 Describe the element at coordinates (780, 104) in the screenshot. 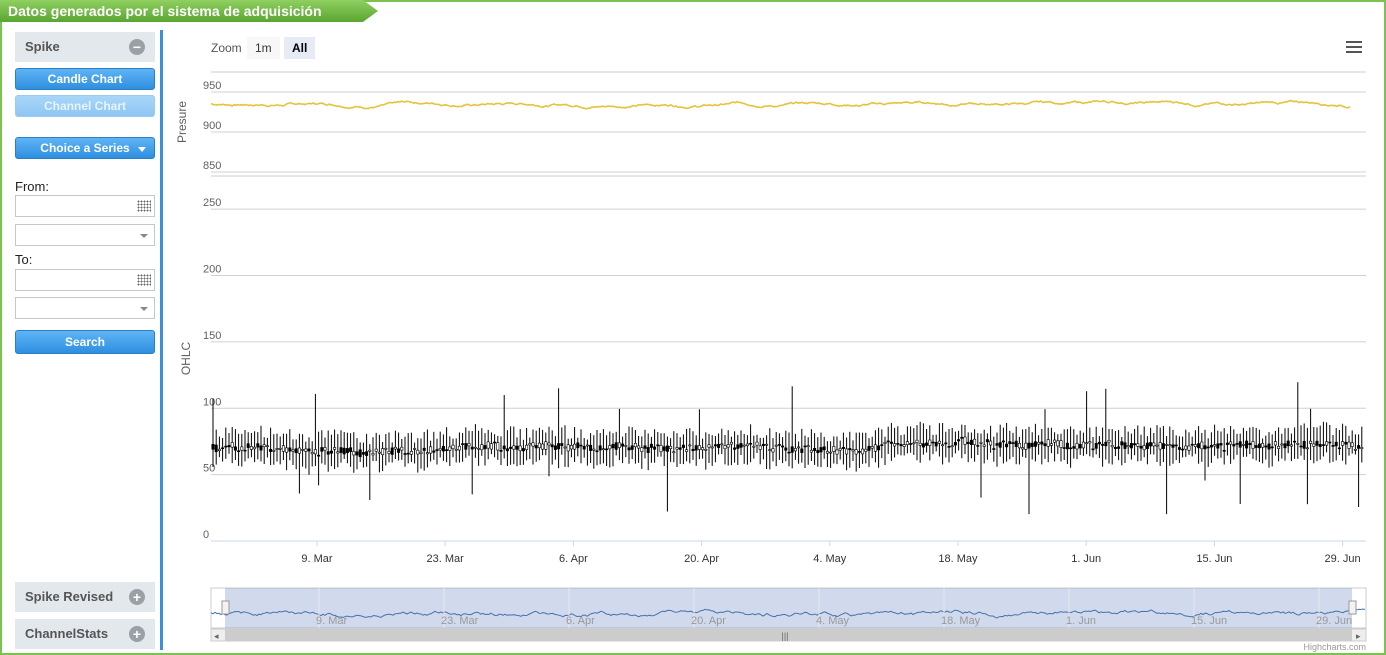

I see `pressure-series-line` at that location.